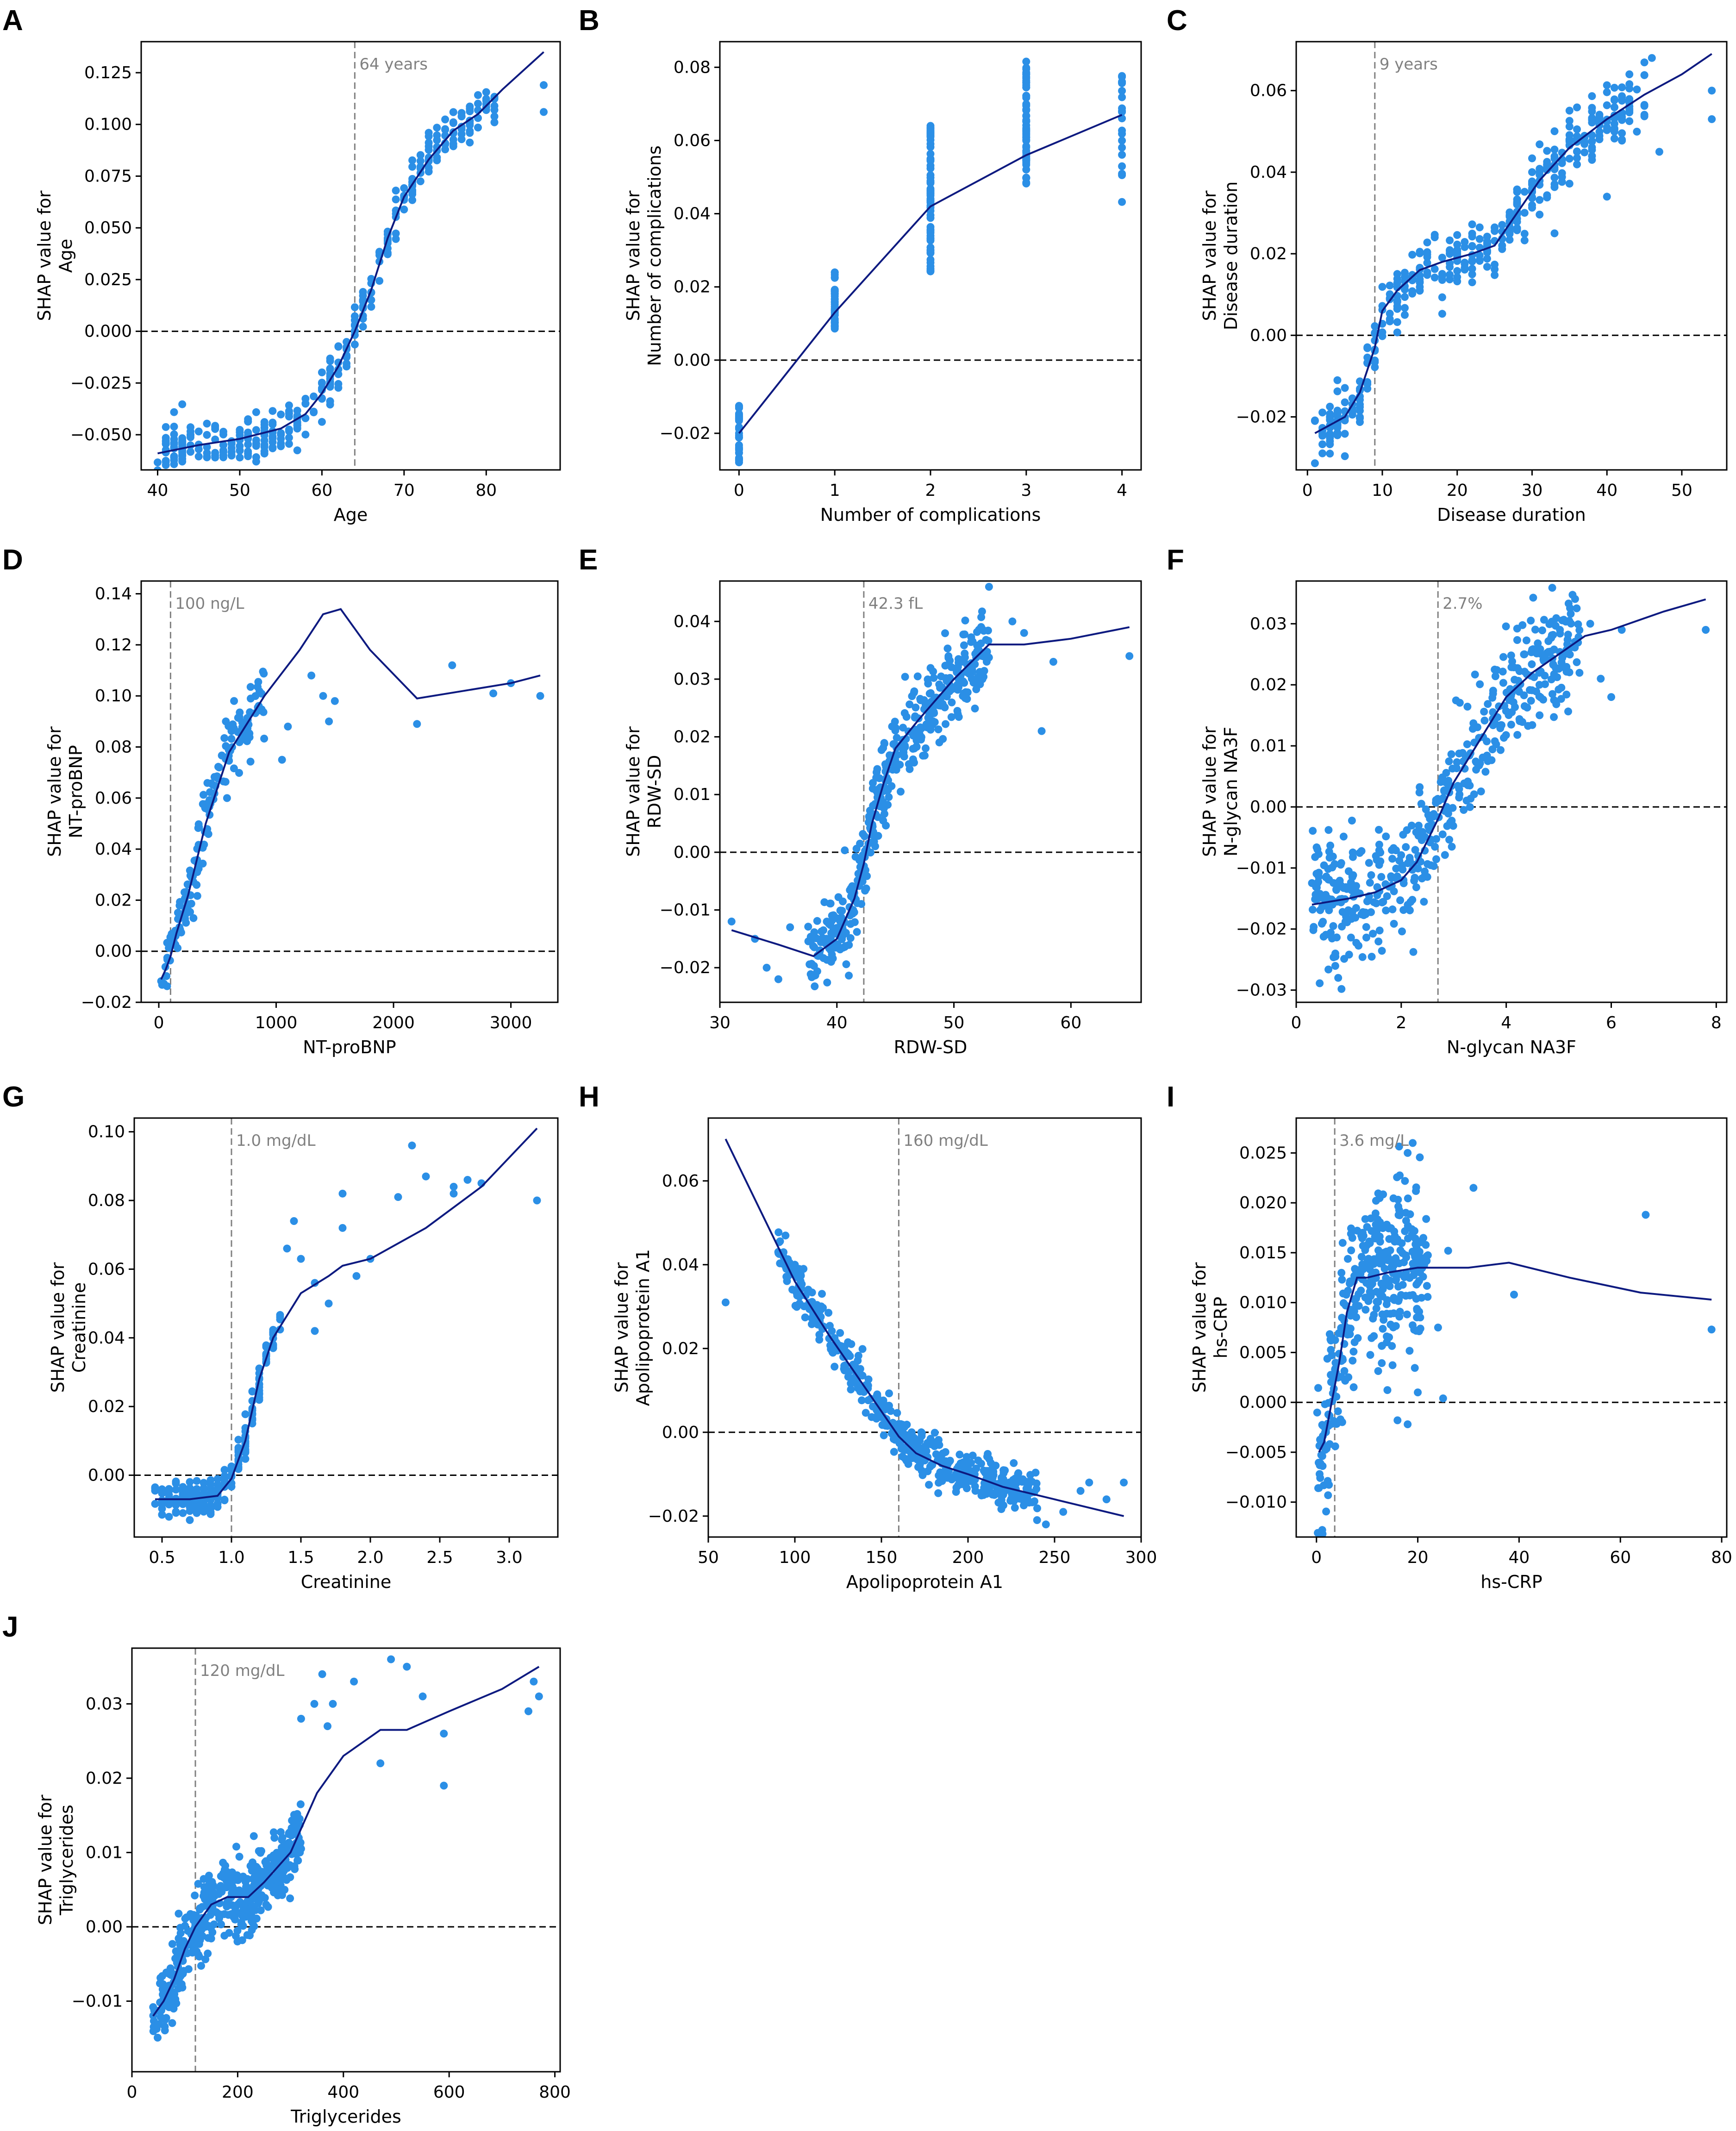 The width and height of the screenshot is (1736, 2131). Describe the element at coordinates (924, 1582) in the screenshot. I see `x-axis-label: Apolipoprotein A1` at that location.